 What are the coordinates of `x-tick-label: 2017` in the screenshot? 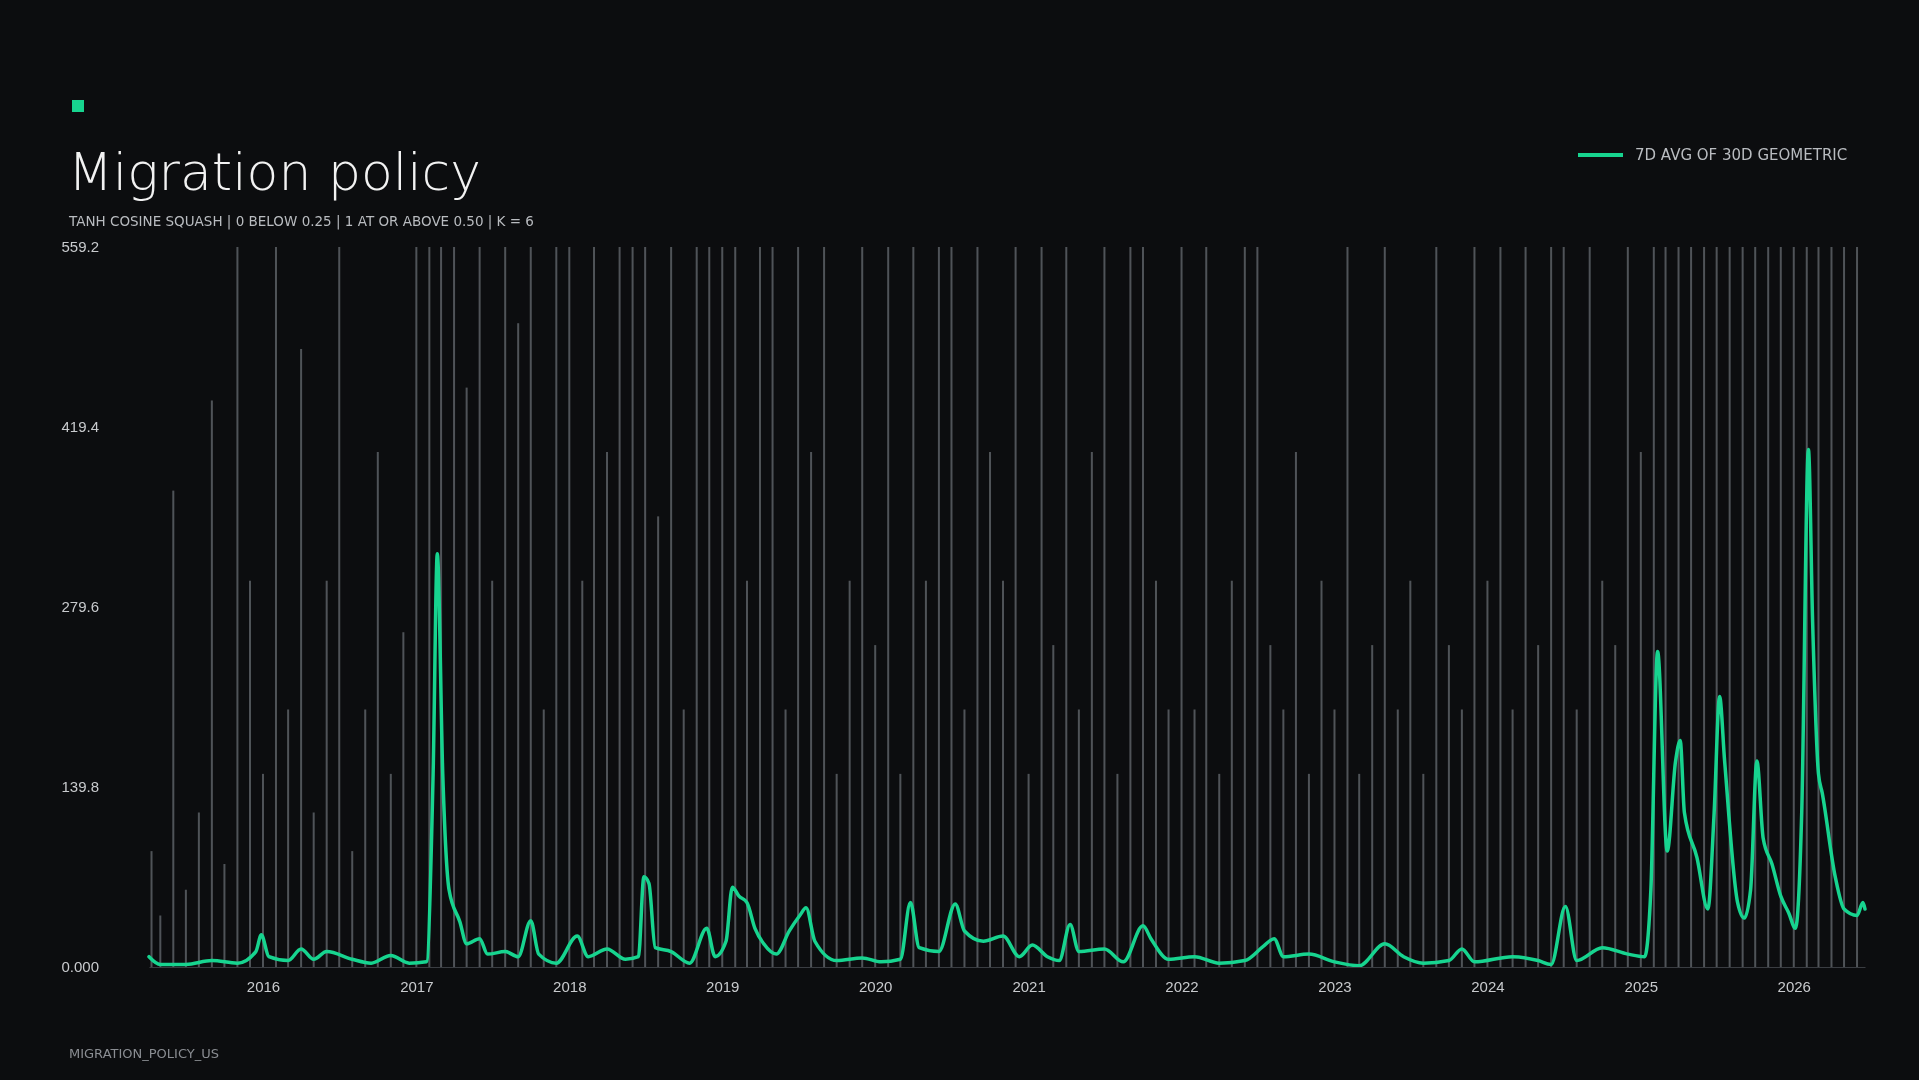 It's located at (417, 986).